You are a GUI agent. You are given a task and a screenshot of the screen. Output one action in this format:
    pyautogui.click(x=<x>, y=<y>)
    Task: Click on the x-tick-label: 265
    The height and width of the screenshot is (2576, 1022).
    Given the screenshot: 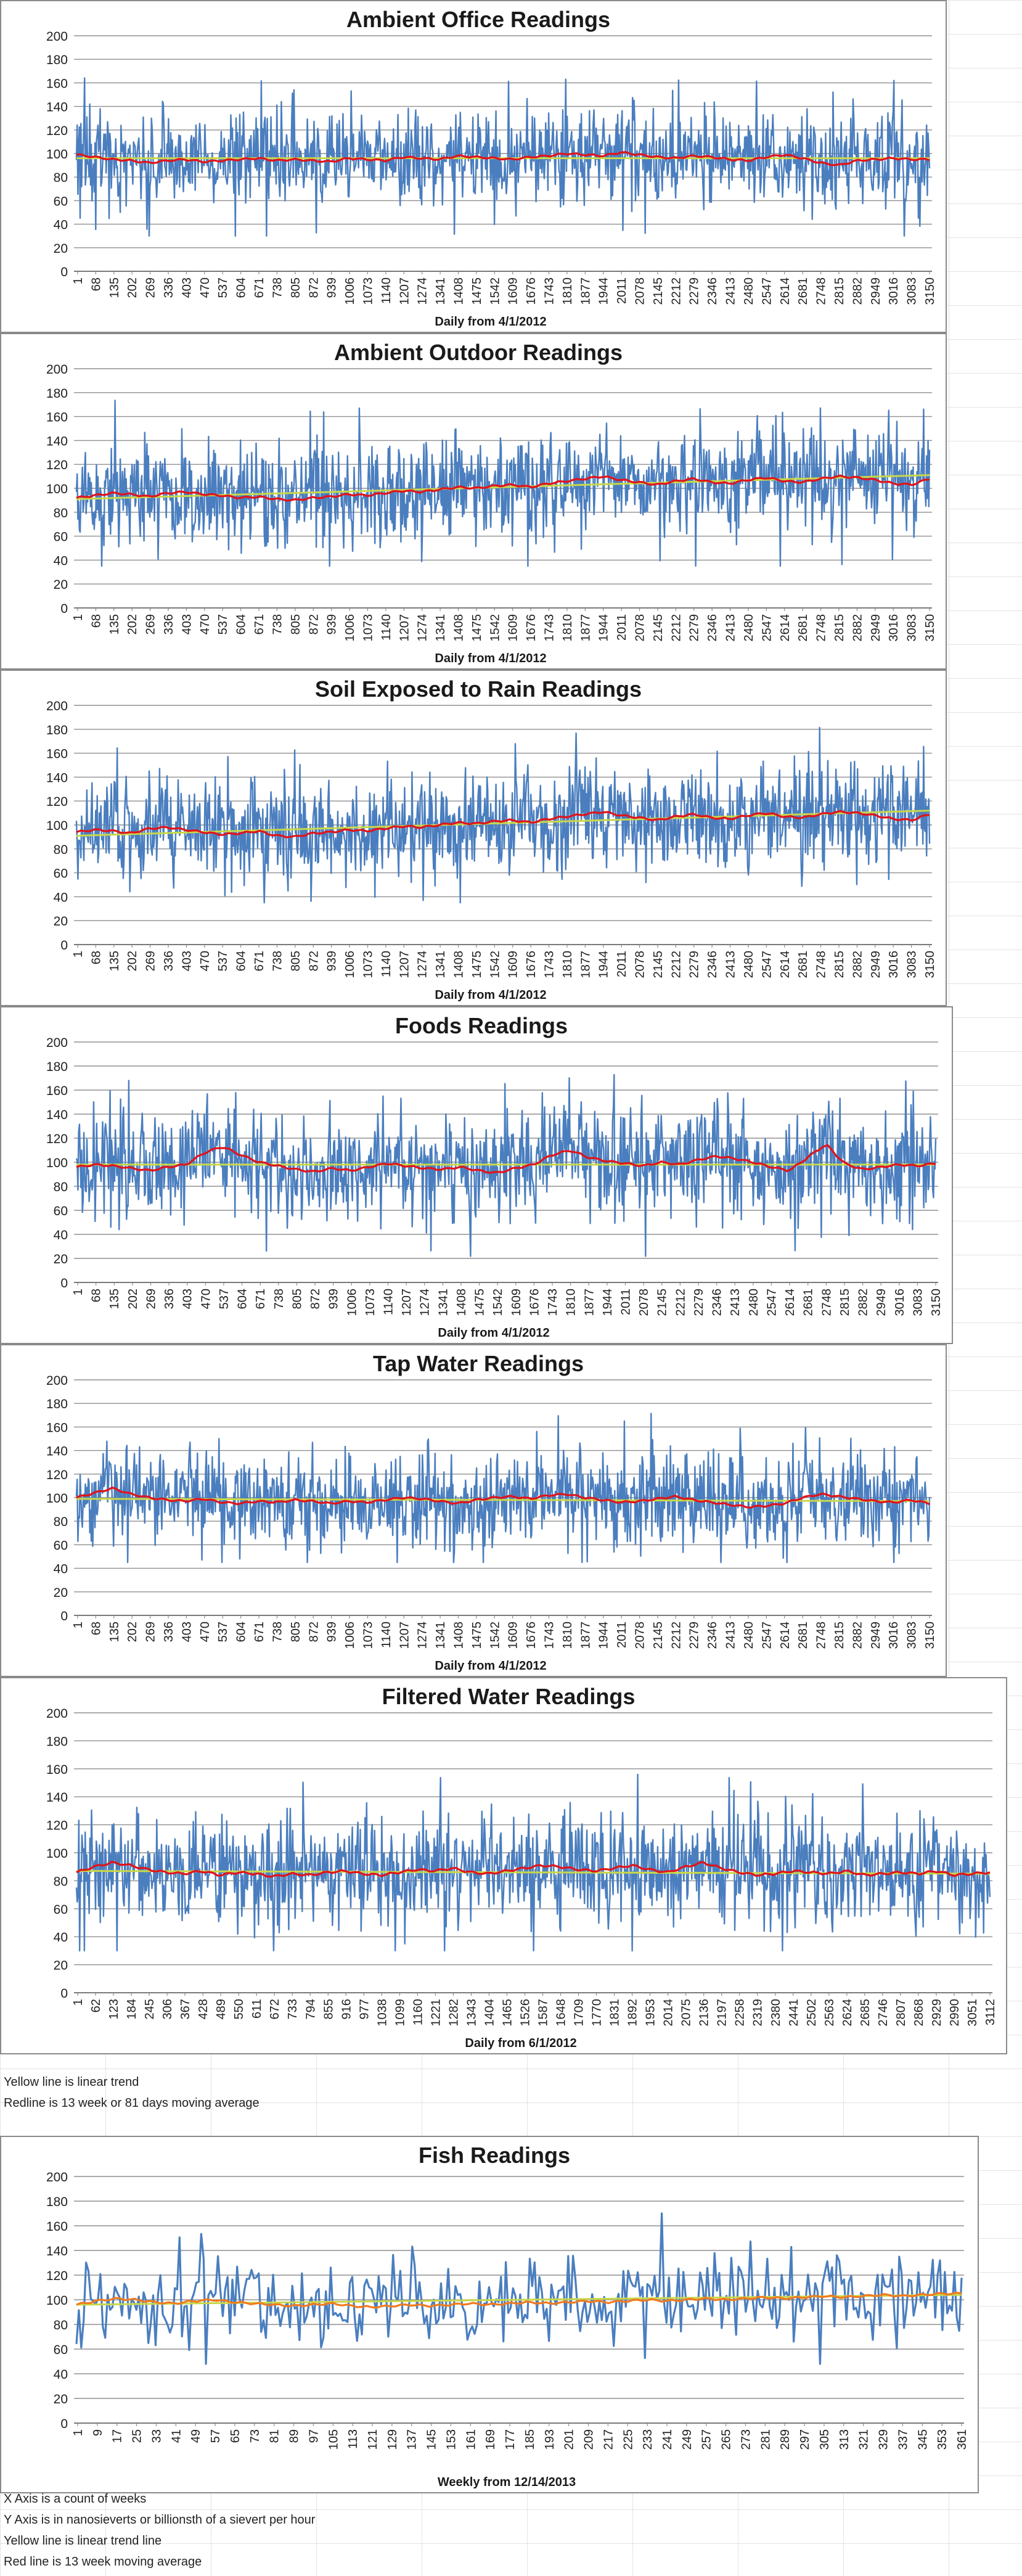 What is the action you would take?
    pyautogui.click(x=727, y=2440)
    